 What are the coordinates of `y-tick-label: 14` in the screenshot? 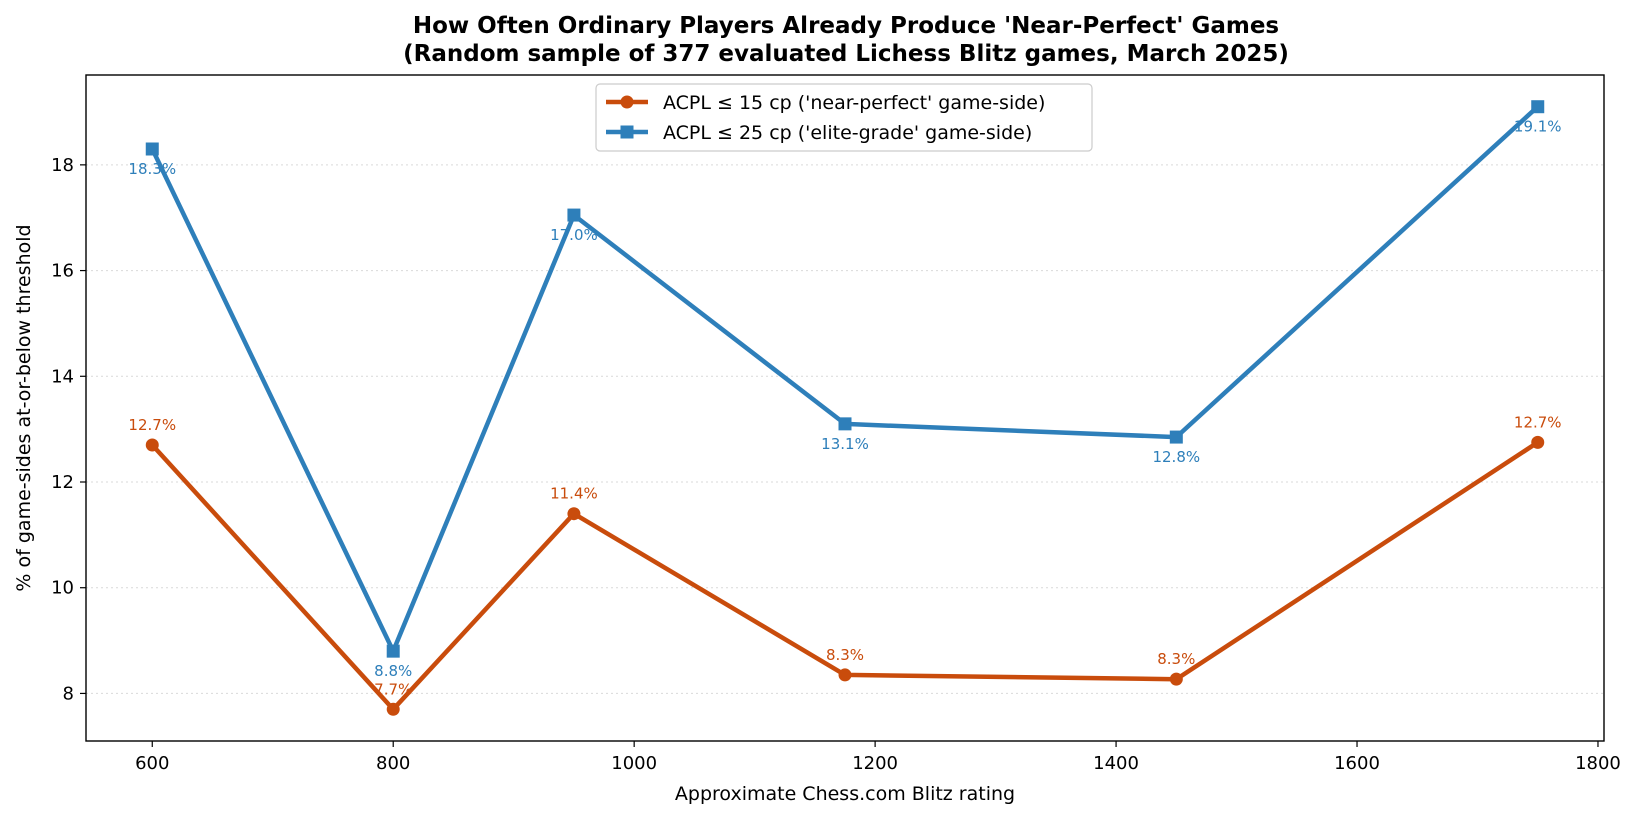 It's located at (62, 376).